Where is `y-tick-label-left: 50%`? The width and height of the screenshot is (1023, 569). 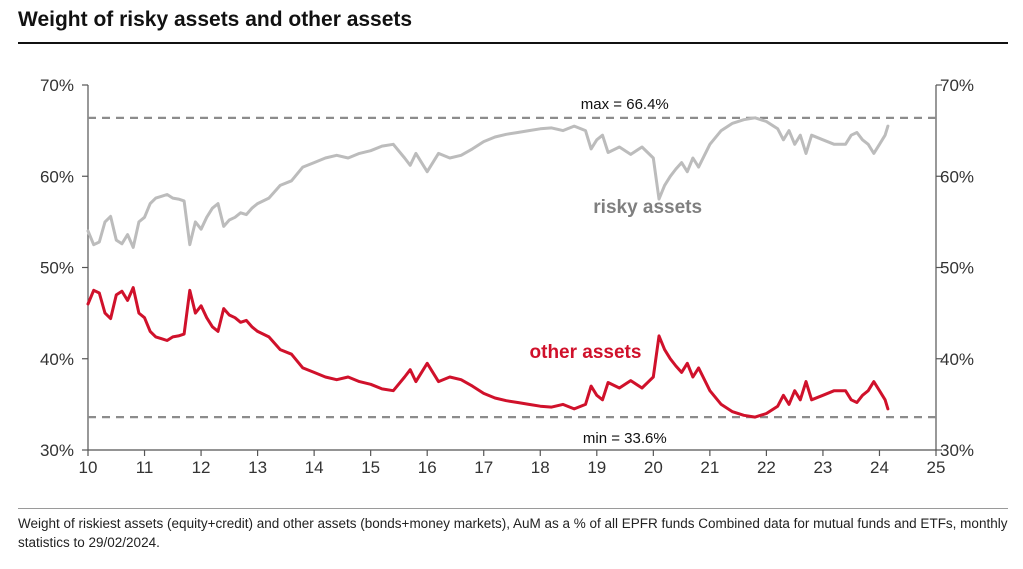
y-tick-label-left: 50% is located at coordinates (57, 268).